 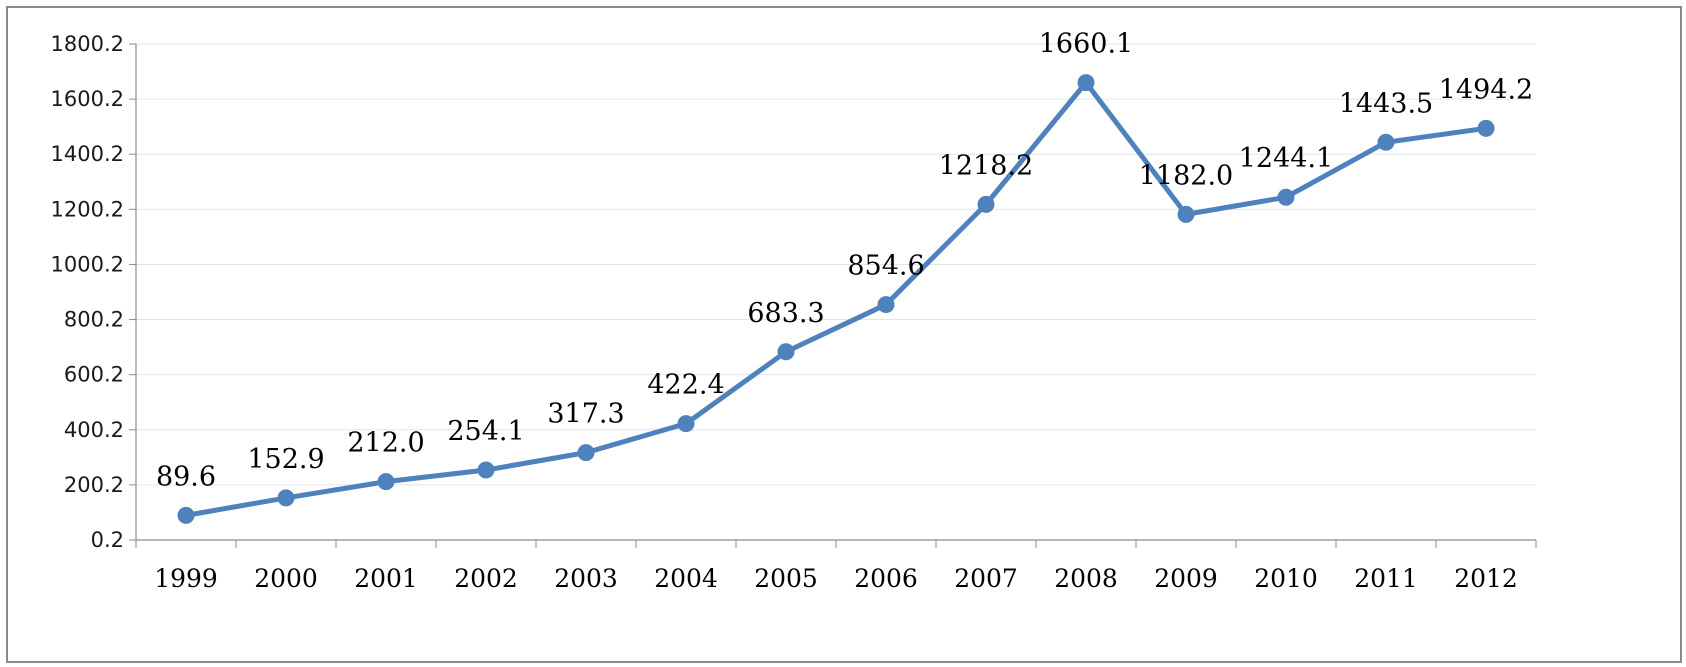 What do you see at coordinates (585, 414) in the screenshot?
I see `data-label: 317.3` at bounding box center [585, 414].